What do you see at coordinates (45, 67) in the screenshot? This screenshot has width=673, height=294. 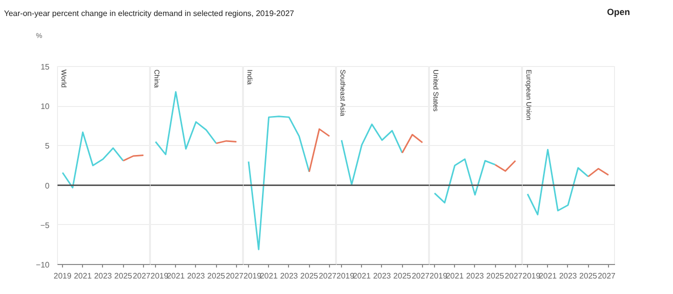 I see `y-tick-label: 15` at bounding box center [45, 67].